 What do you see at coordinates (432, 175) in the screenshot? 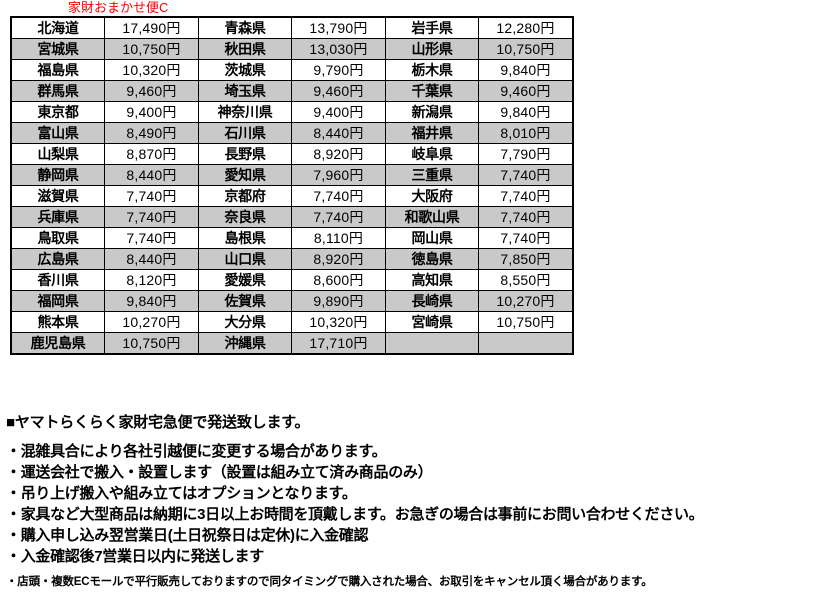
I see `prefecture-cell: 三重県` at bounding box center [432, 175].